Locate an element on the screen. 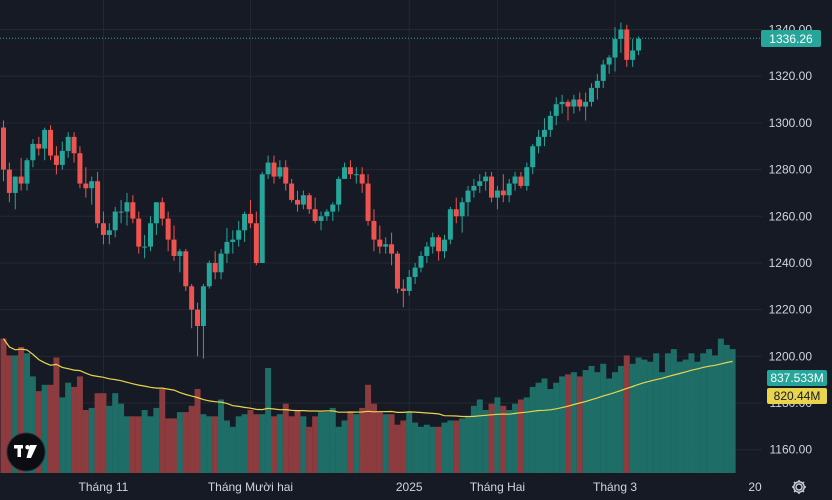 This screenshot has width=832, height=500. x-tick-label: Tháng Hai is located at coordinates (497, 487).